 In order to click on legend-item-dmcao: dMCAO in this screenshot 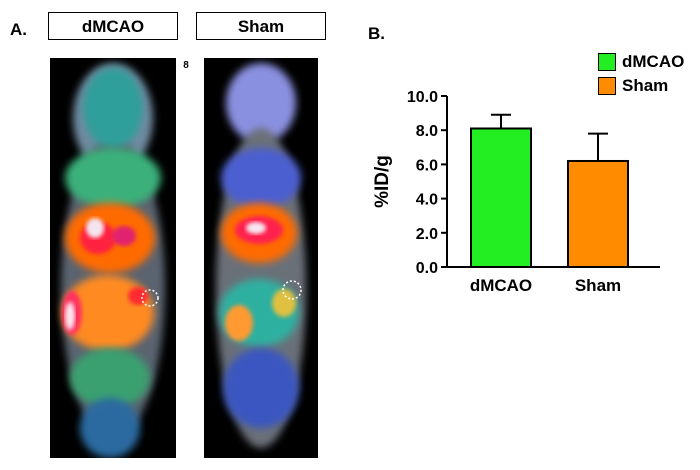, I will do `click(641, 62)`.